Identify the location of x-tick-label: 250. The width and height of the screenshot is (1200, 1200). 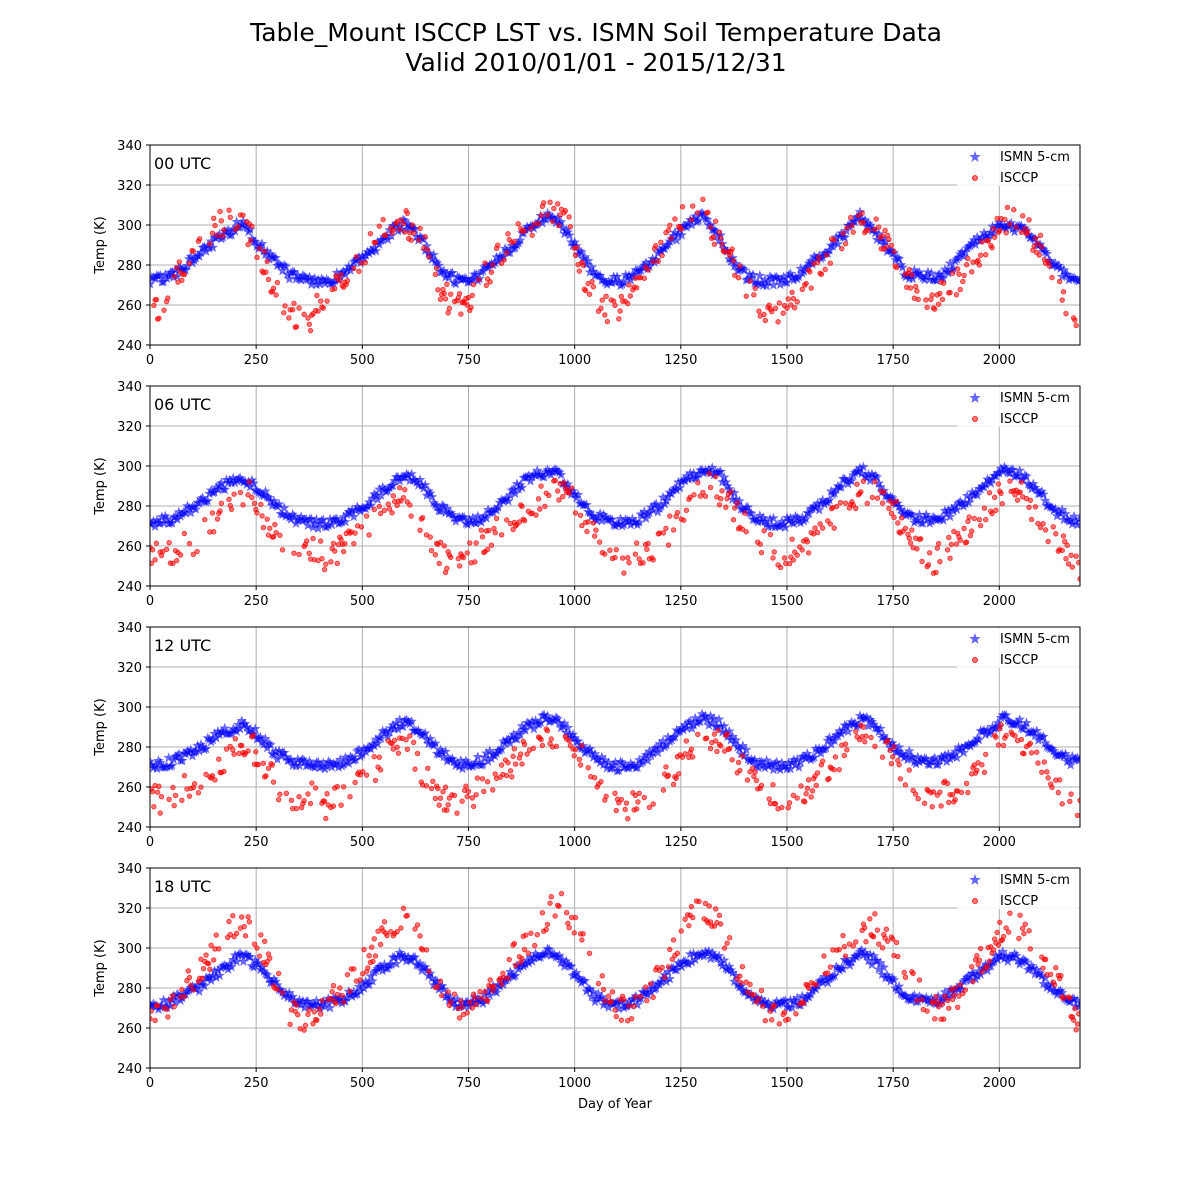
(256, 360).